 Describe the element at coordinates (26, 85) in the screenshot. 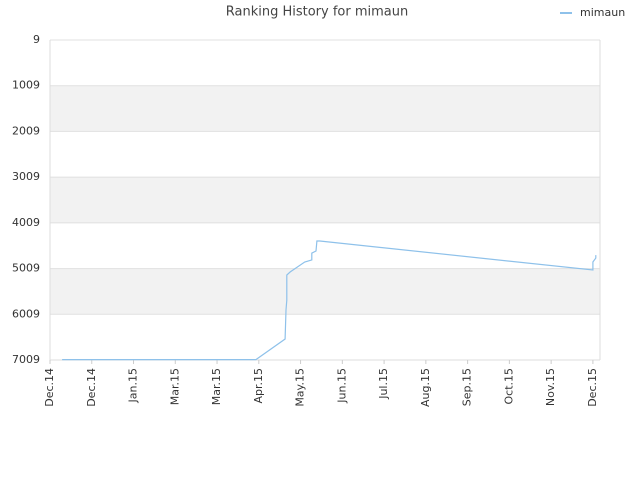

I see `y-tick-label: 1009` at that location.